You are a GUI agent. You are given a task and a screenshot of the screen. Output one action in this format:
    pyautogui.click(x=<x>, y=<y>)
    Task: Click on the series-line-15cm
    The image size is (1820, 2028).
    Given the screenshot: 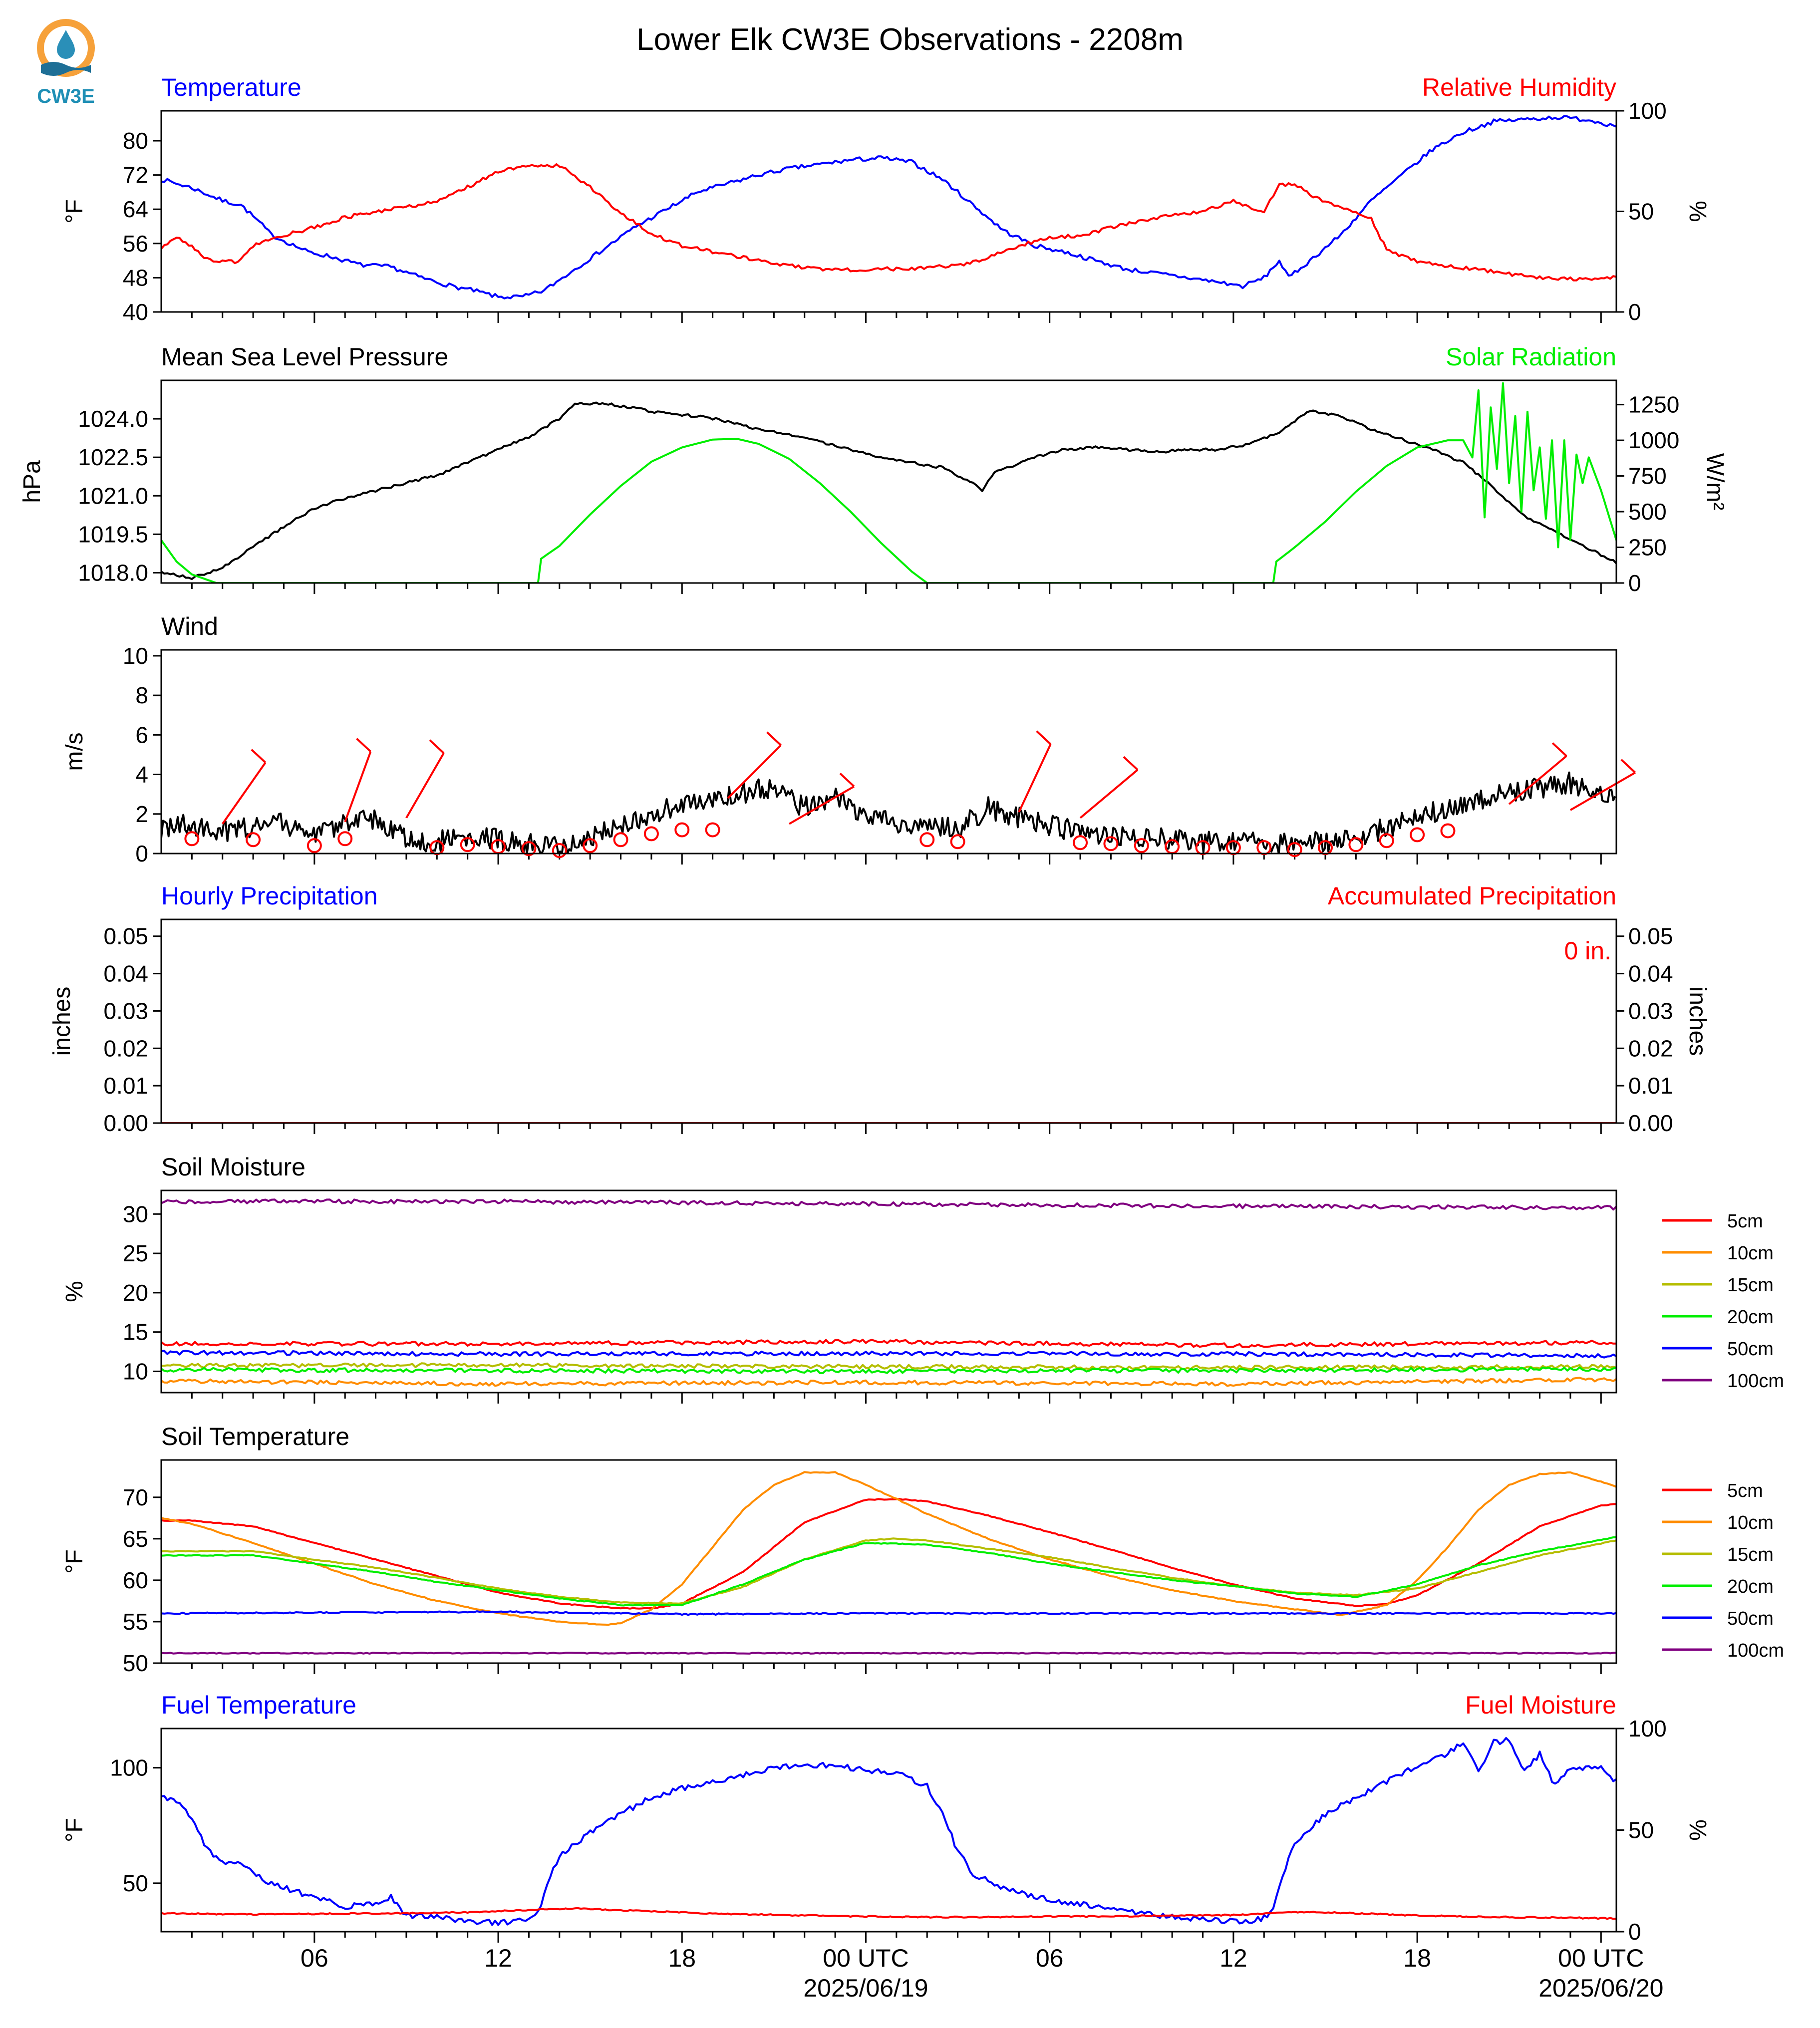 What is the action you would take?
    pyautogui.click(x=888, y=1366)
    